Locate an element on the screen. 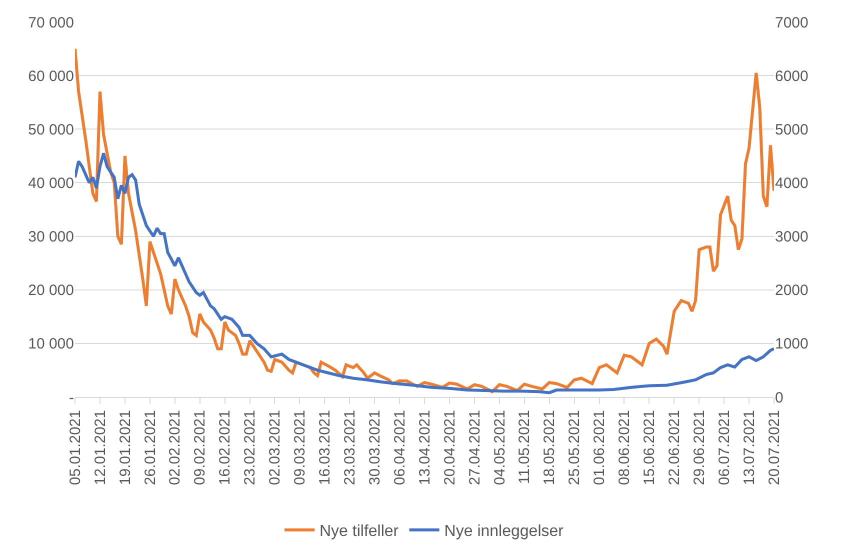 The height and width of the screenshot is (547, 844). x-tick-label: 02.03.2021 is located at coordinates (275, 448).